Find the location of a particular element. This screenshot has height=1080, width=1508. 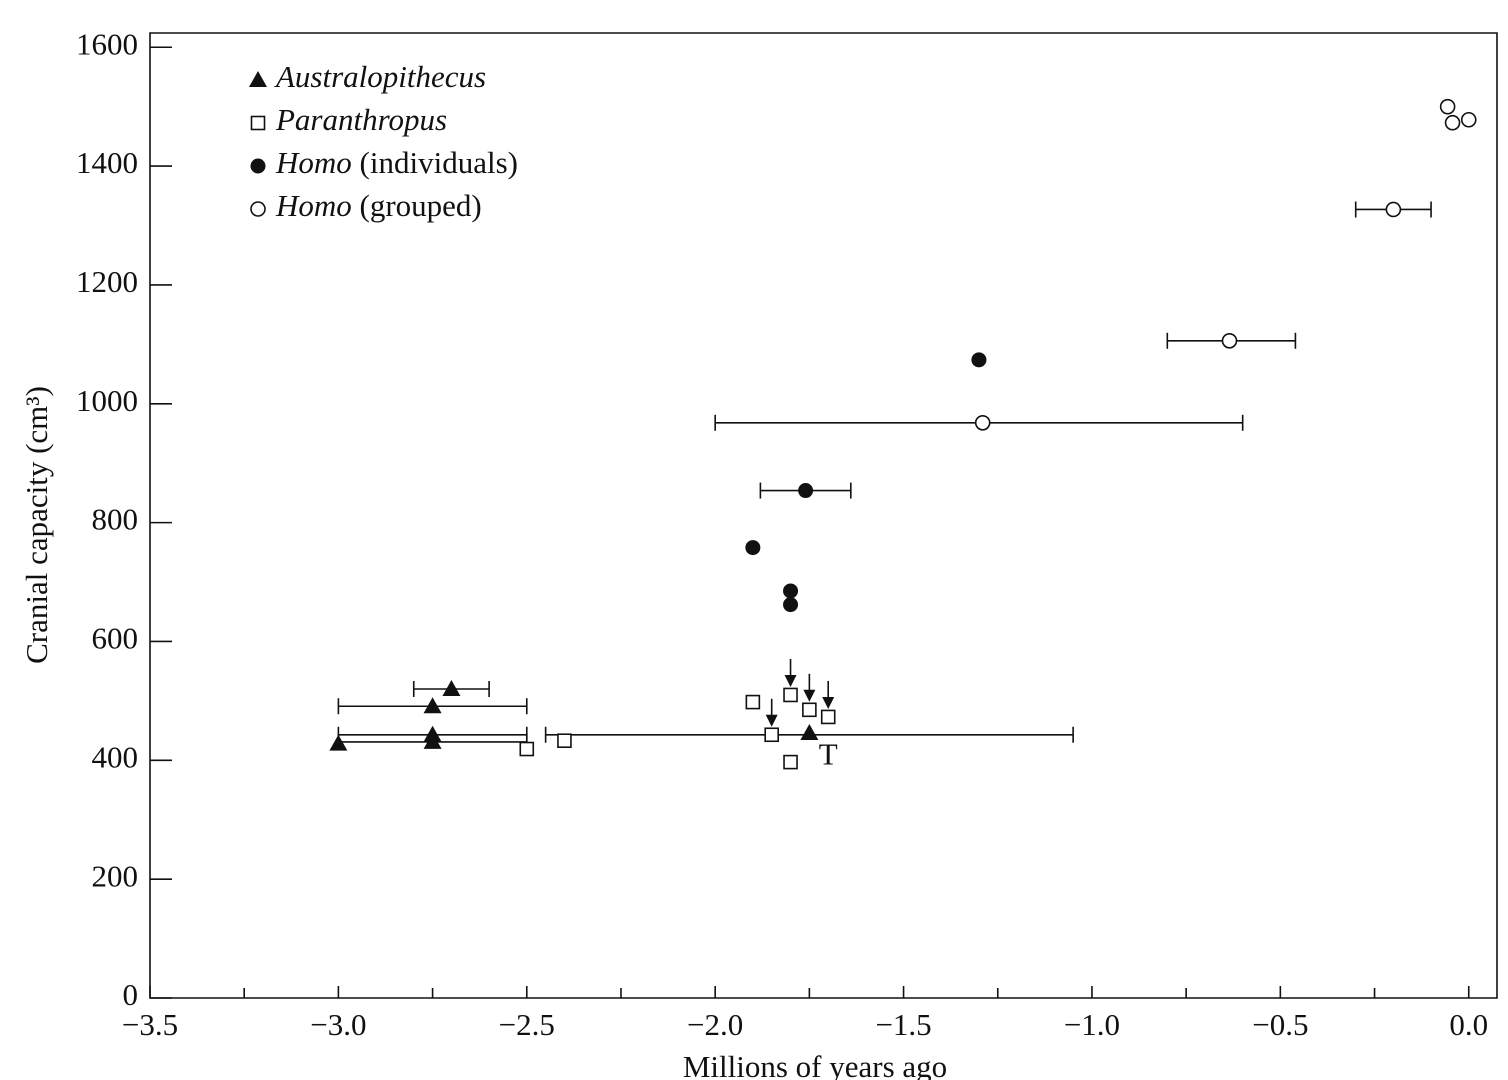

x-tick-label: −2.0 is located at coordinates (715, 1024).